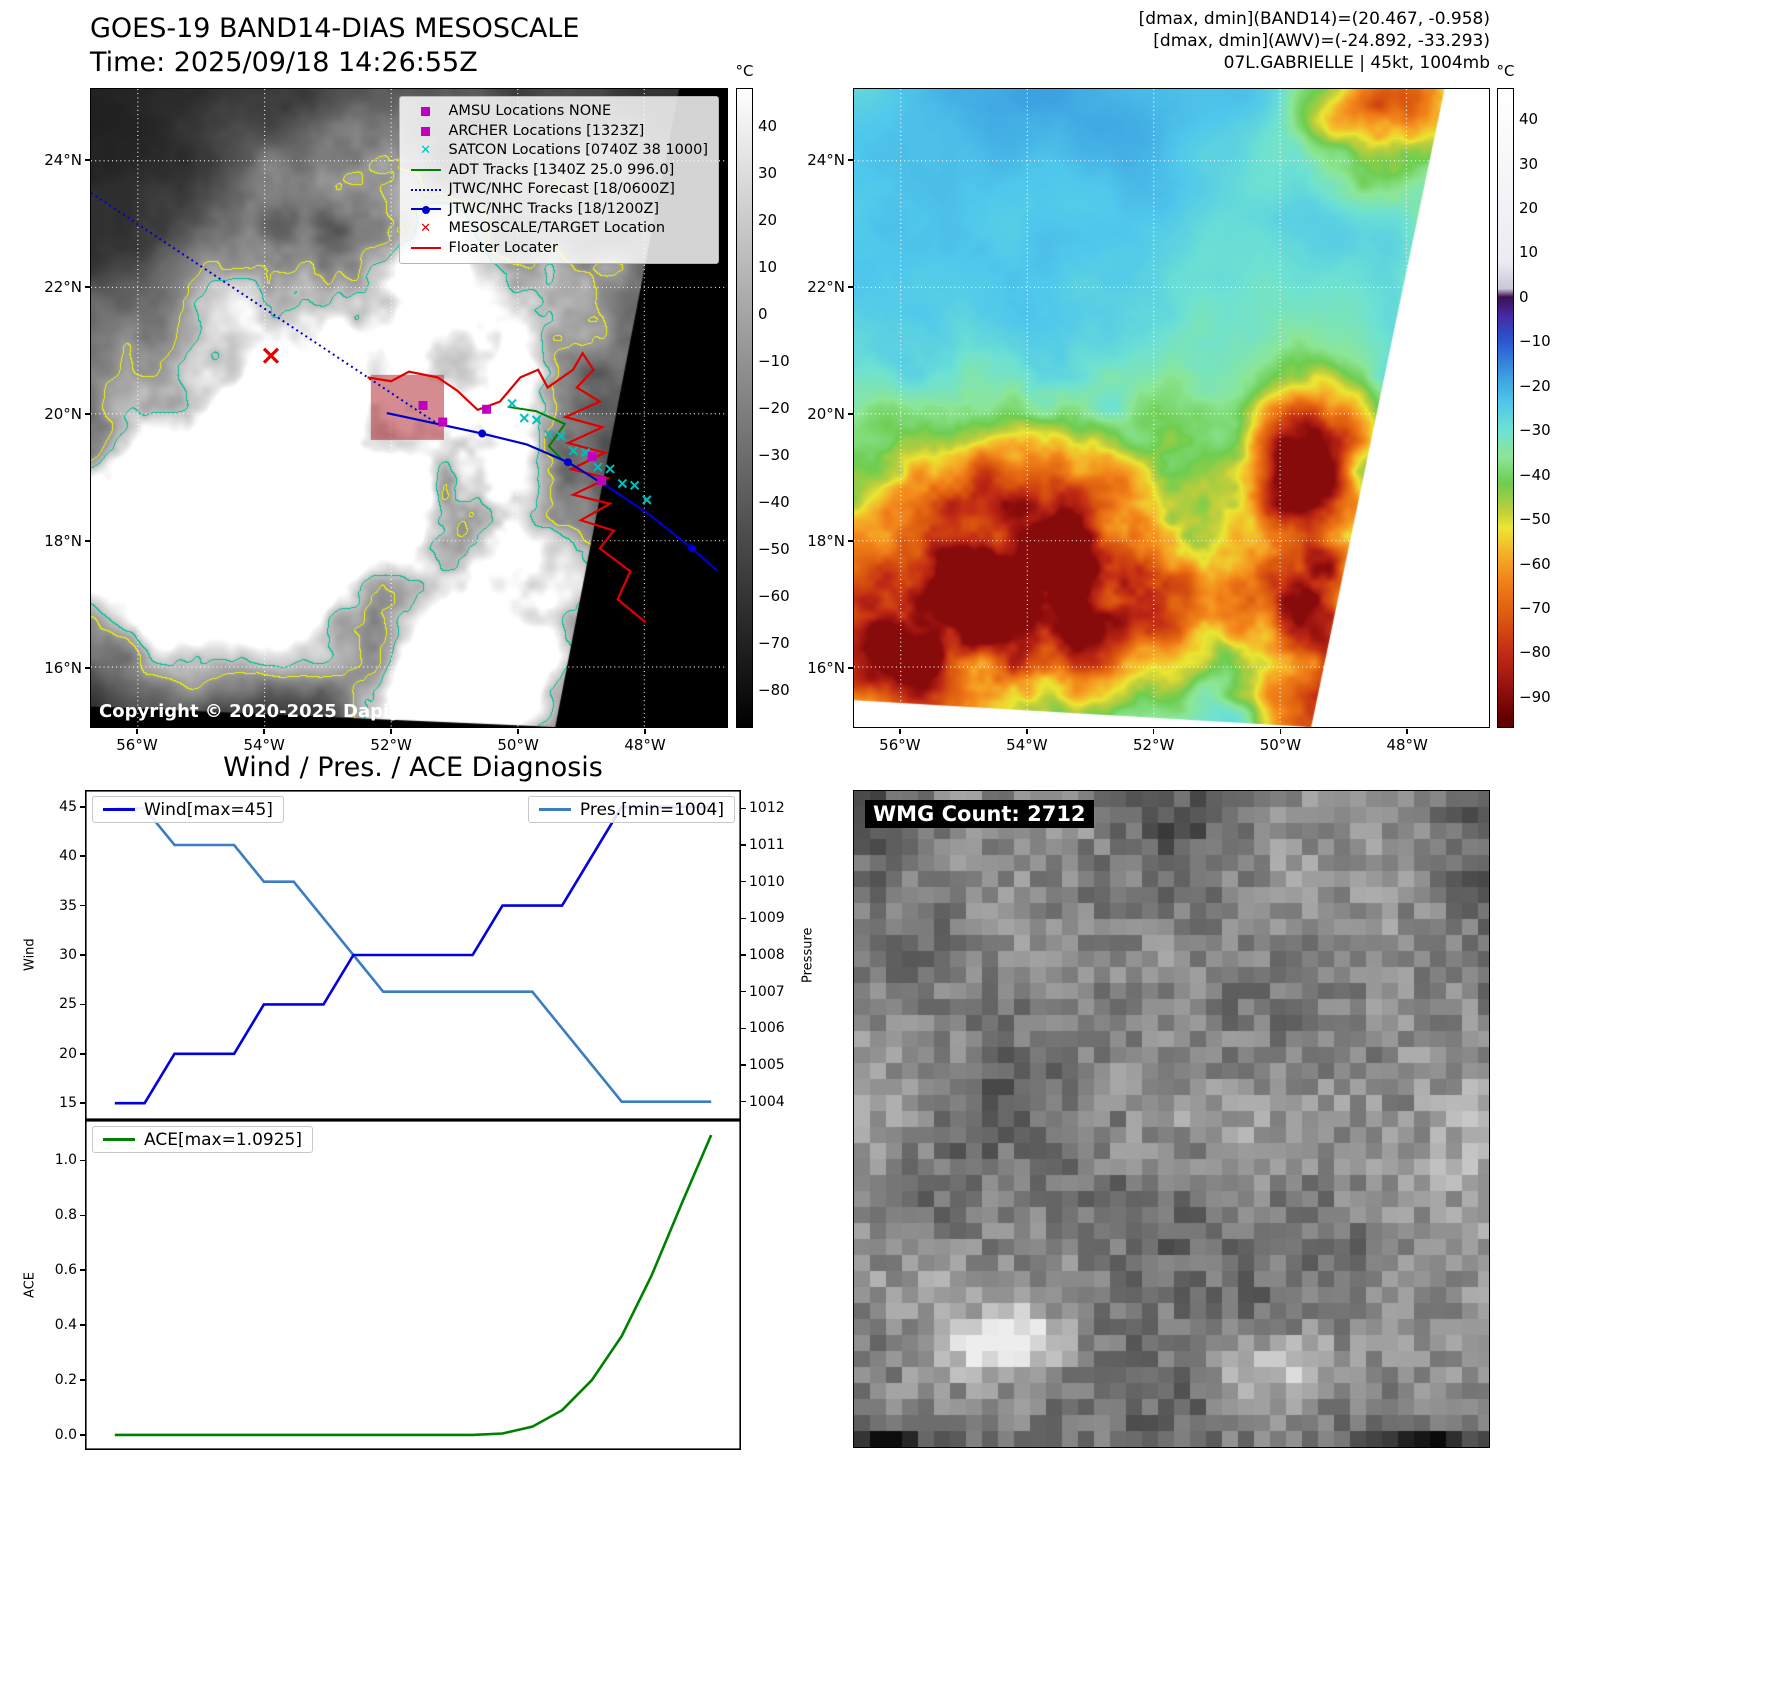  I want to click on wind-tick-label: 20, so click(68, 1053).